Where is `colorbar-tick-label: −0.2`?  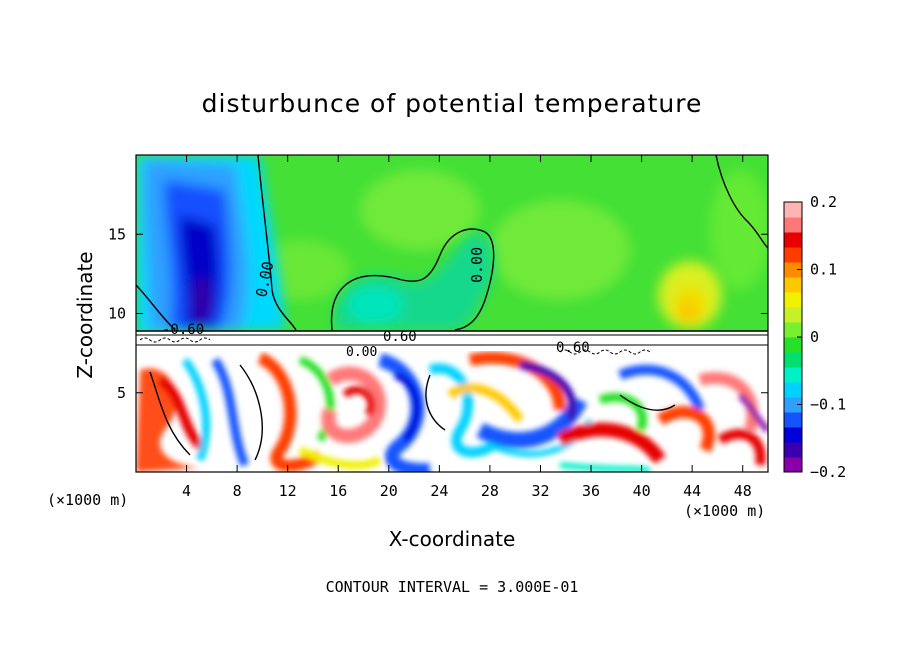
colorbar-tick-label: −0.2 is located at coordinates (828, 472).